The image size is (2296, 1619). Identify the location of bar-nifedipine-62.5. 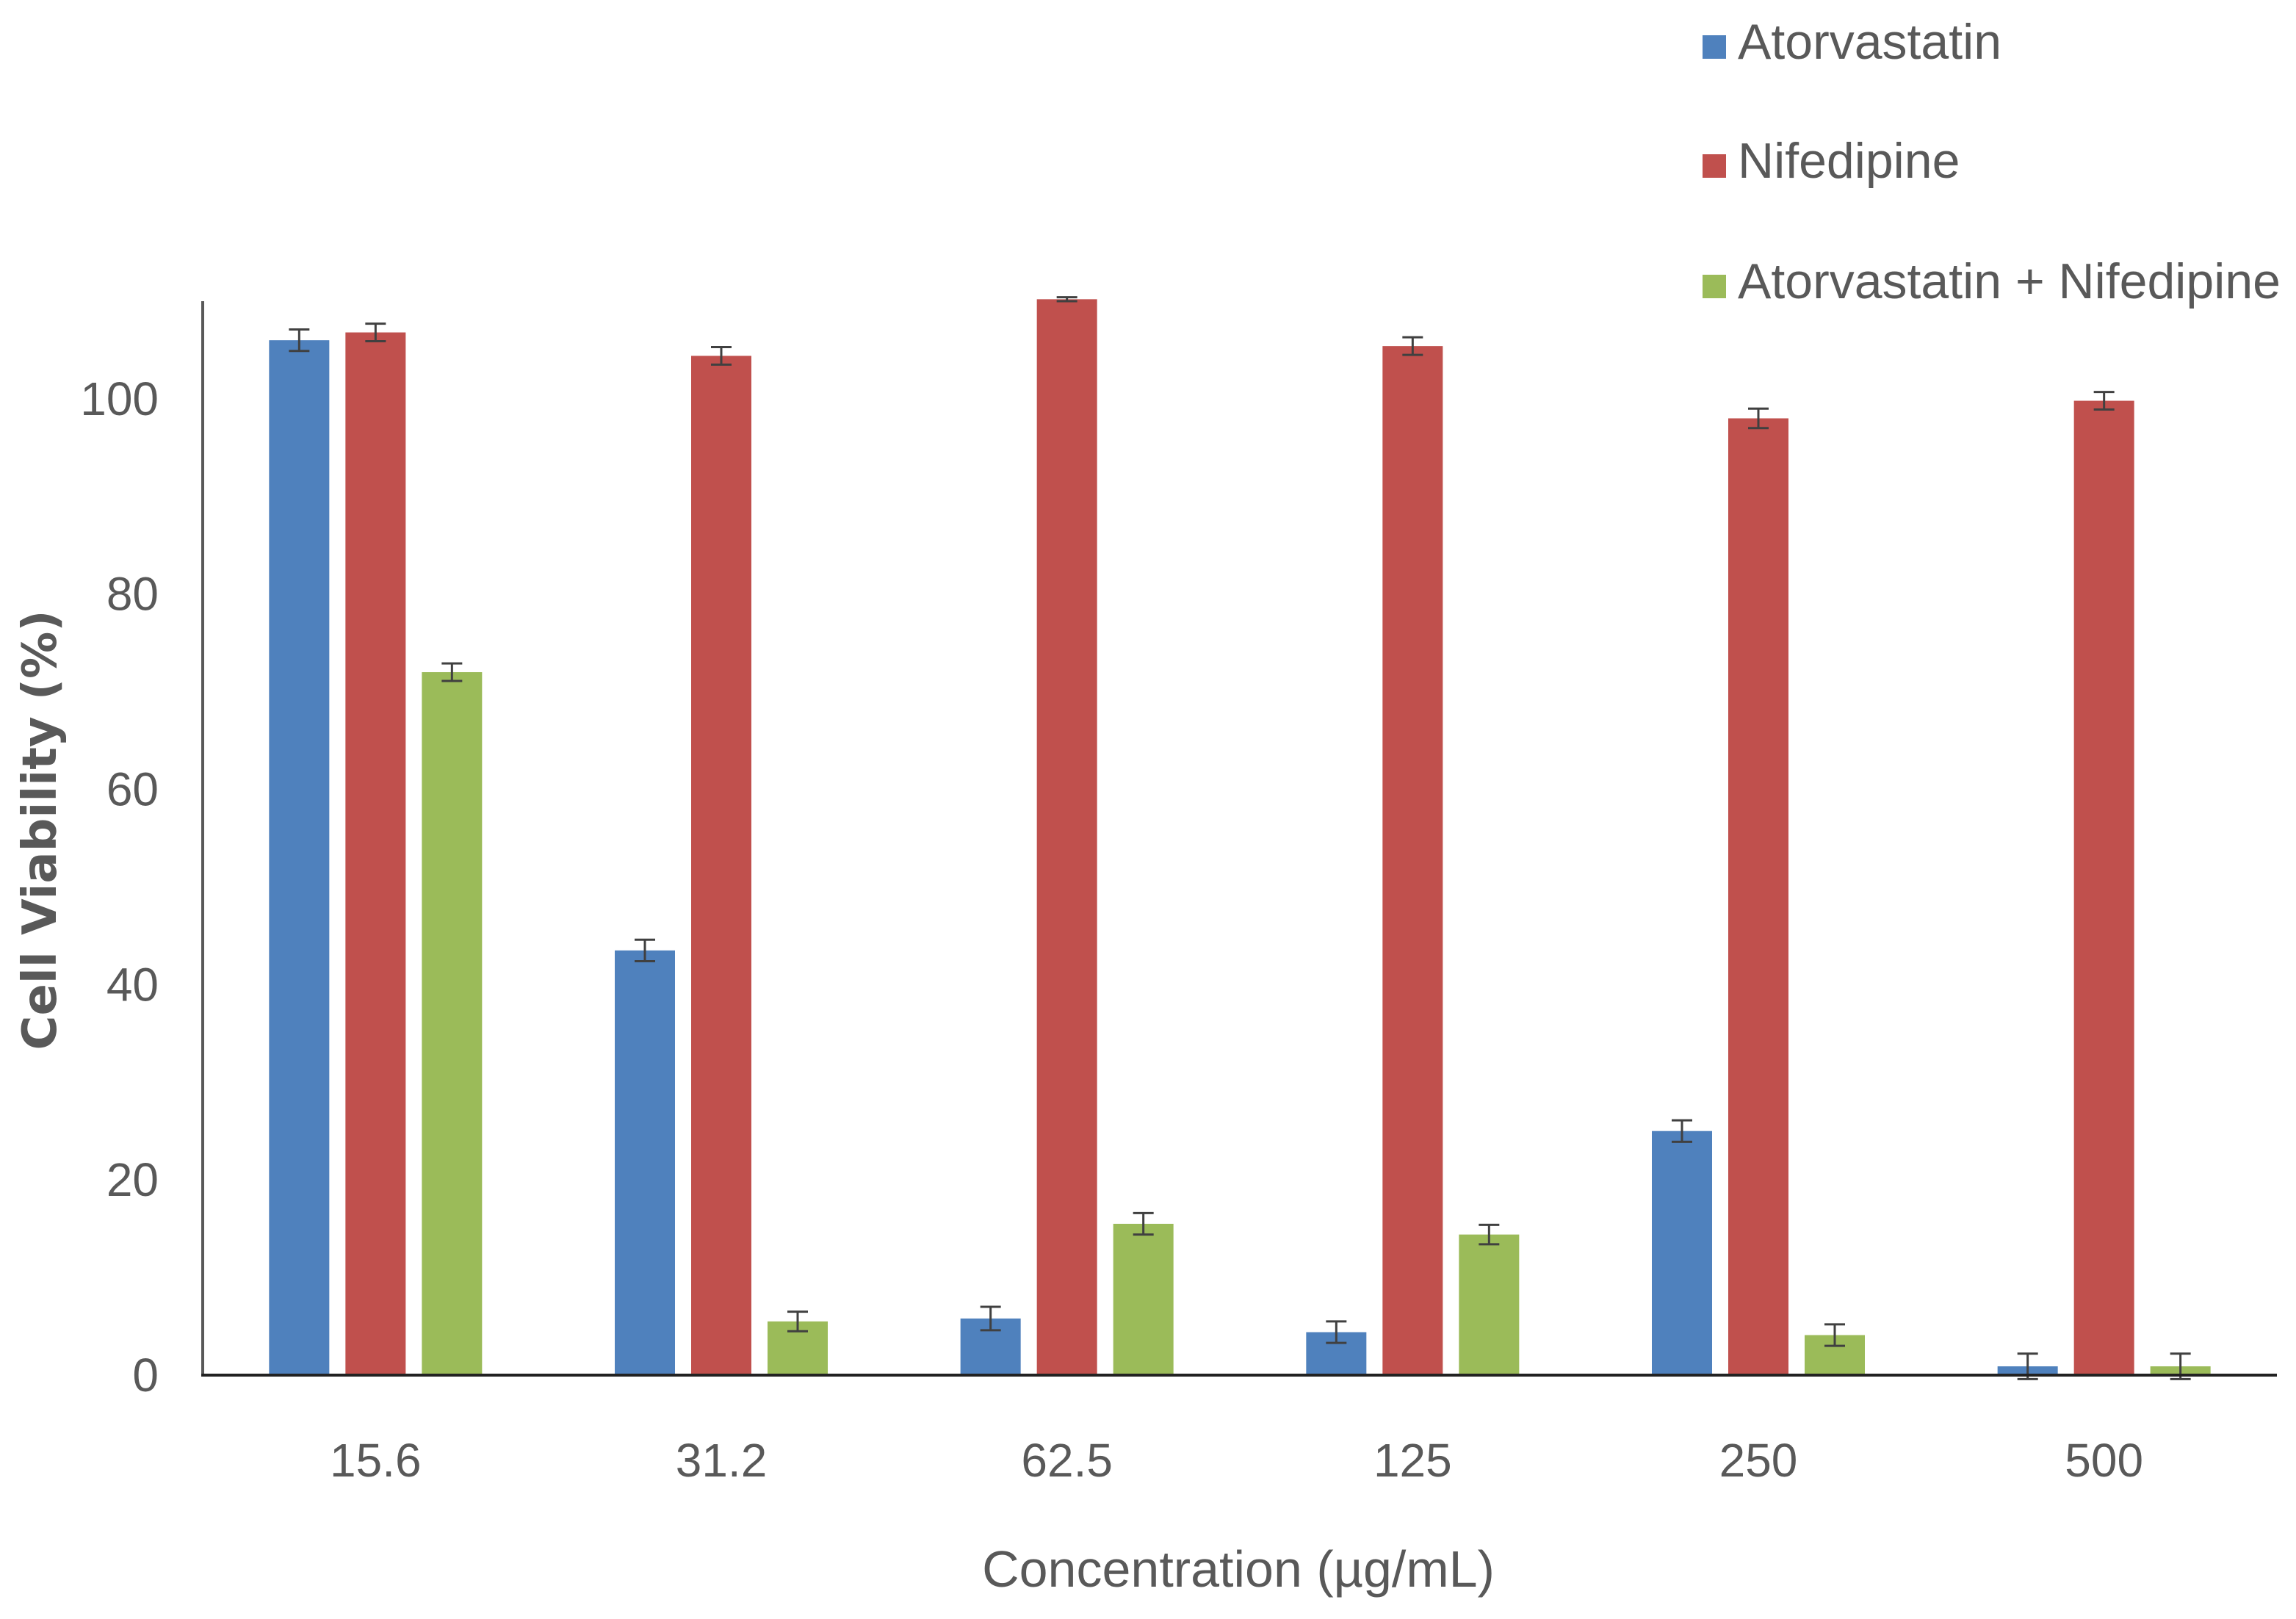
(1066, 837).